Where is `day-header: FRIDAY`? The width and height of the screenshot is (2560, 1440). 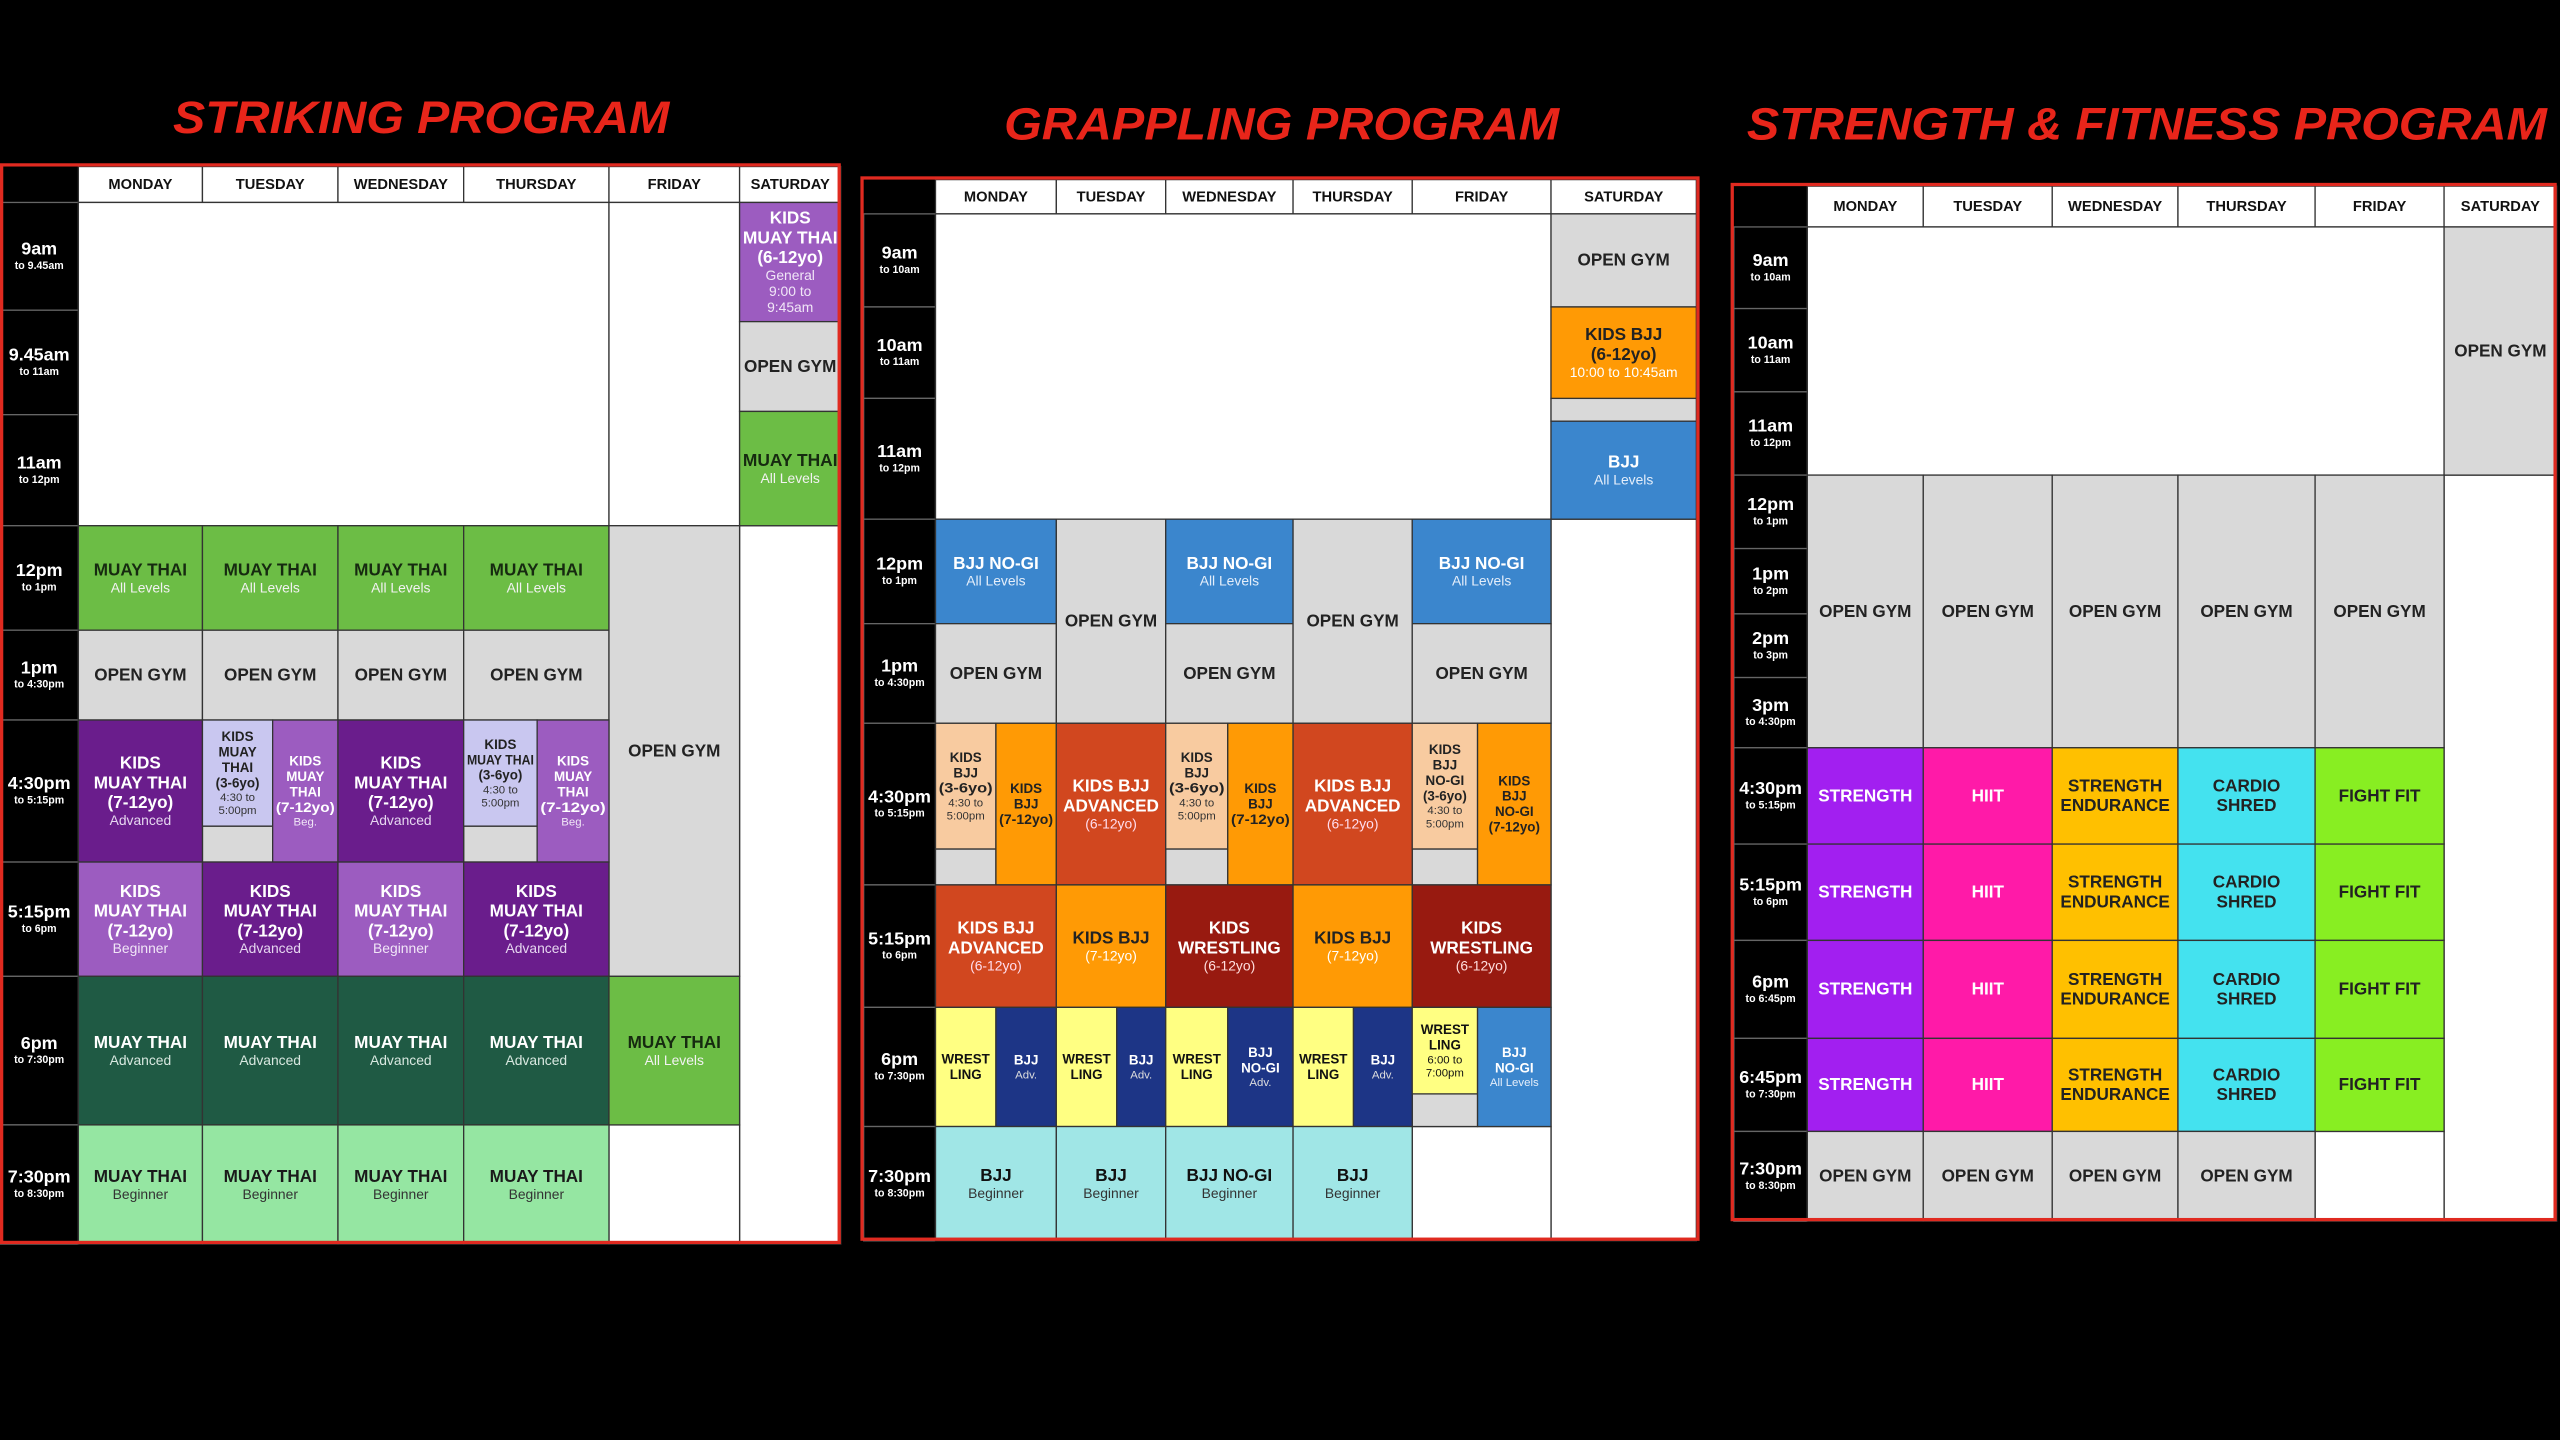
day-header: FRIDAY is located at coordinates (2380, 207).